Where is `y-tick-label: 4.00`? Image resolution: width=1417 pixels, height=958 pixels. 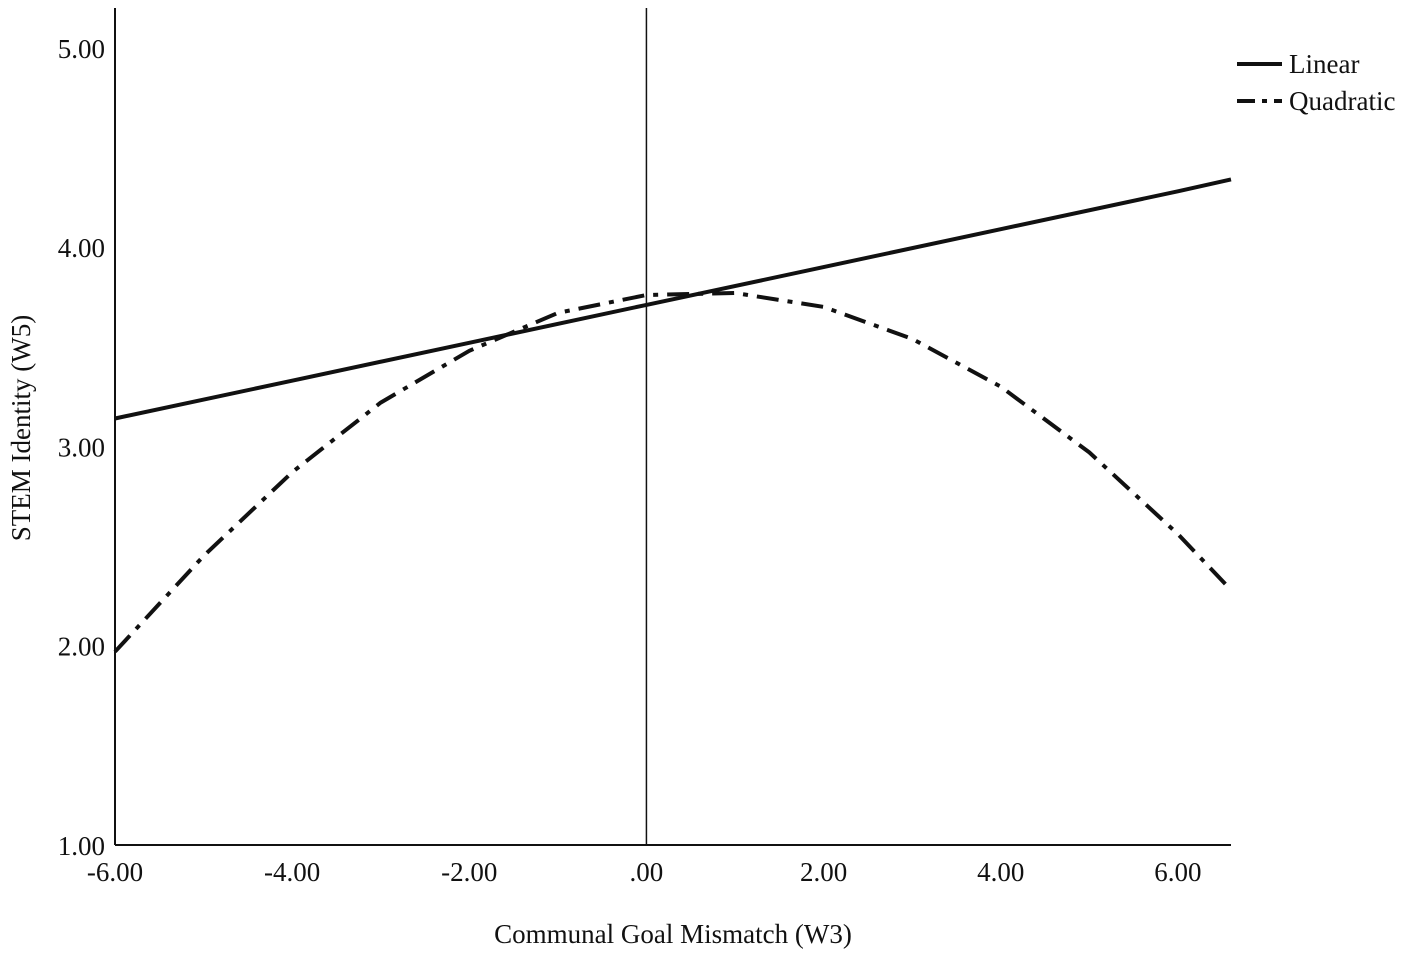 y-tick-label: 4.00 is located at coordinates (81, 248).